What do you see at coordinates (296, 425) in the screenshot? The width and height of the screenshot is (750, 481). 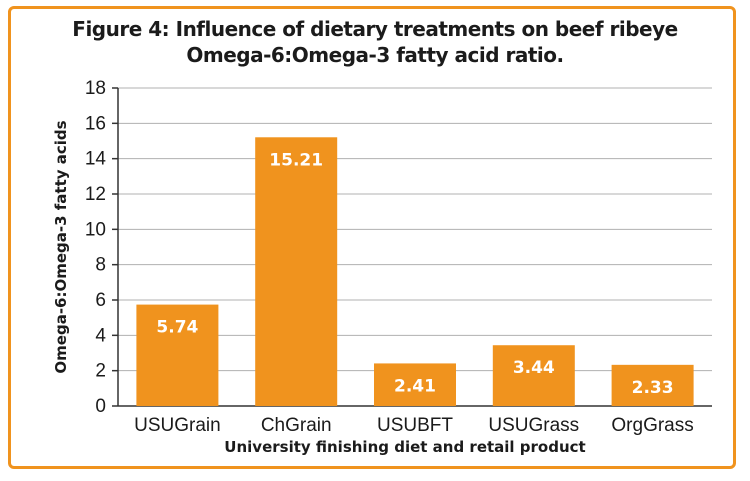 I see `x-tick-label: ChGrain` at bounding box center [296, 425].